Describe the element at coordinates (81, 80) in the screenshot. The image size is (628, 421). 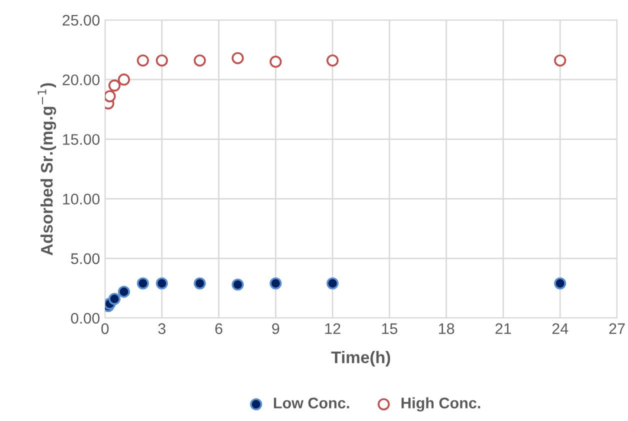
I see `y-tick-label: 20.00` at that location.